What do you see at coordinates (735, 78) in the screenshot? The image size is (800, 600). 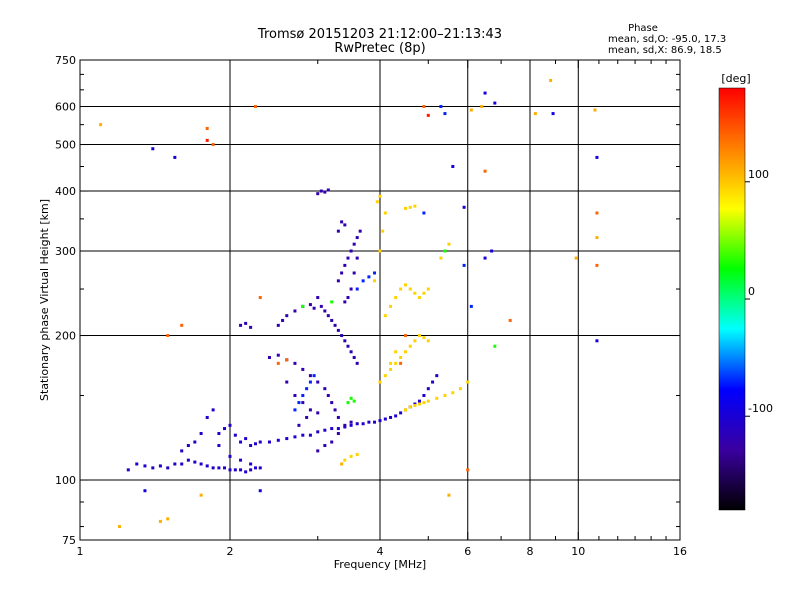 I see `colorbar-label: [deg]` at bounding box center [735, 78].